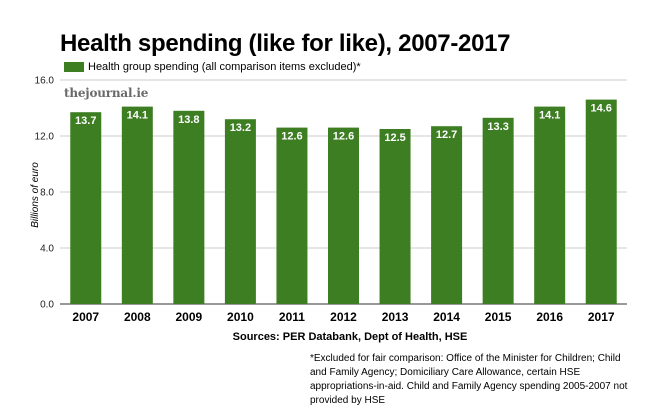 The image size is (650, 415). I want to click on legend-swatch, so click(74, 67).